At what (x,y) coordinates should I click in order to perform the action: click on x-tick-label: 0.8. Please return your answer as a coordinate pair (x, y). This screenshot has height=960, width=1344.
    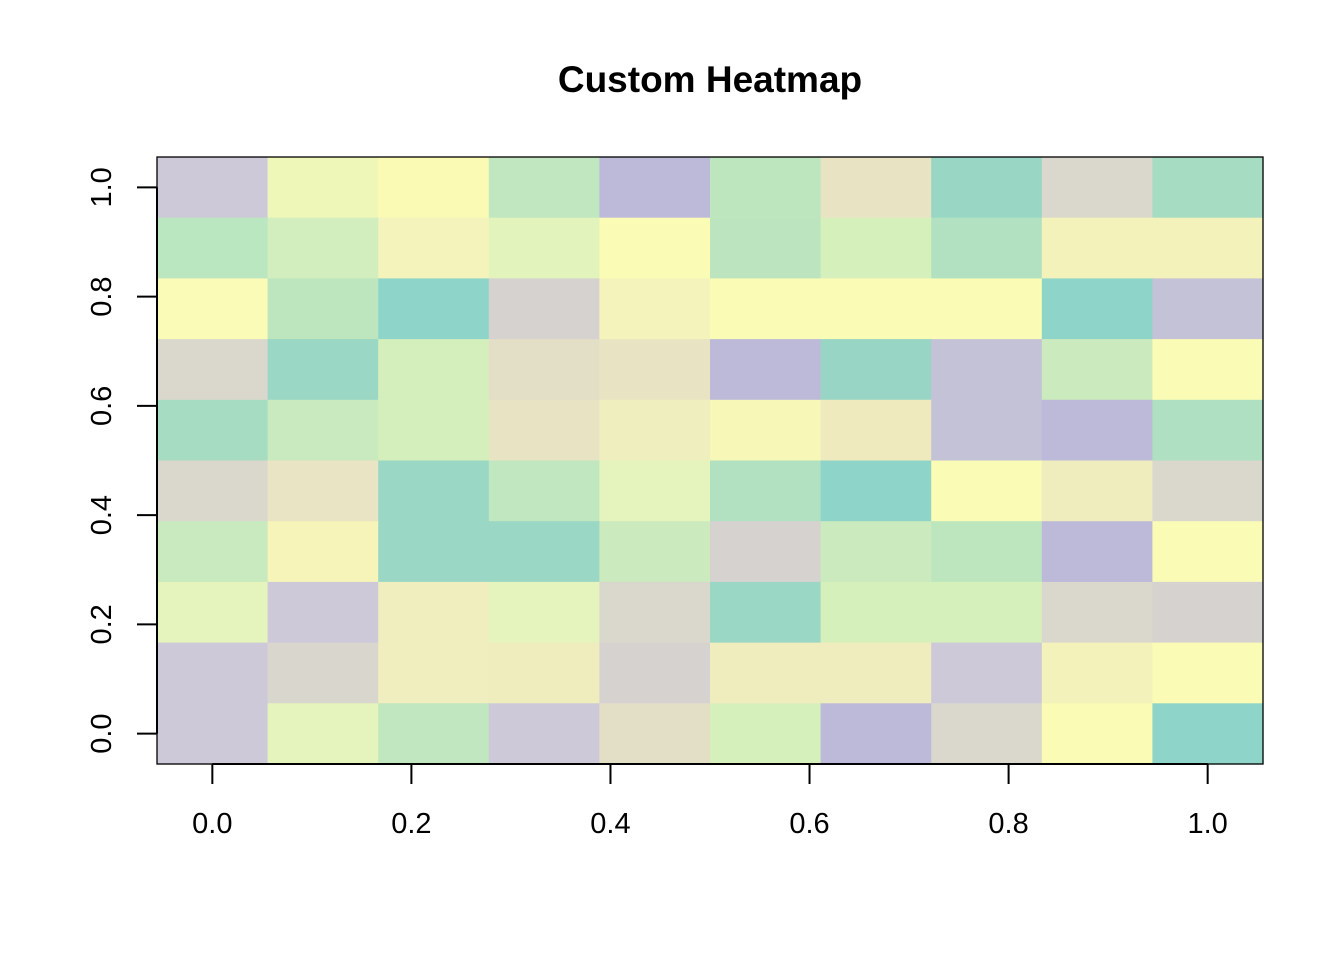
    Looking at the image, I should click on (1008, 824).